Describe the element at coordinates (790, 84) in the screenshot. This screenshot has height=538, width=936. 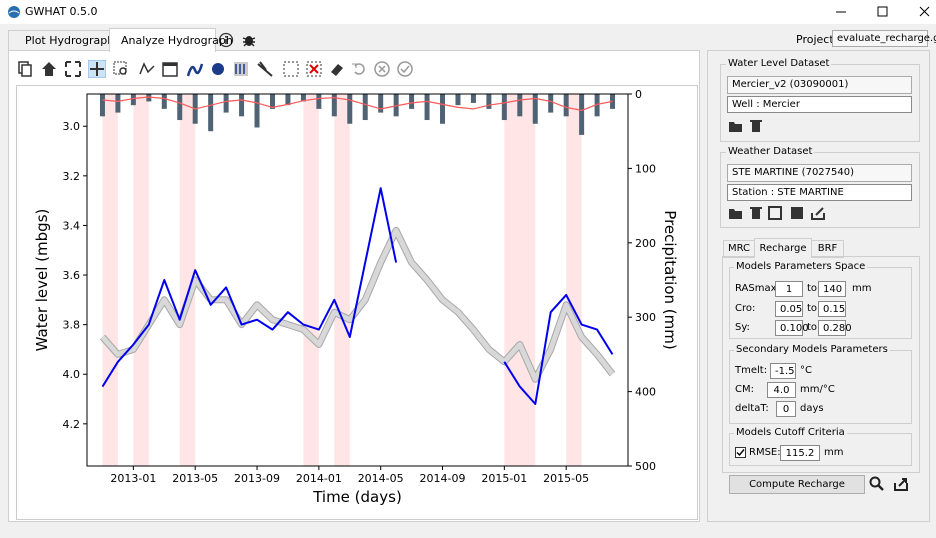
I see `combo-value: Mercier_v2 (03090001)` at that location.